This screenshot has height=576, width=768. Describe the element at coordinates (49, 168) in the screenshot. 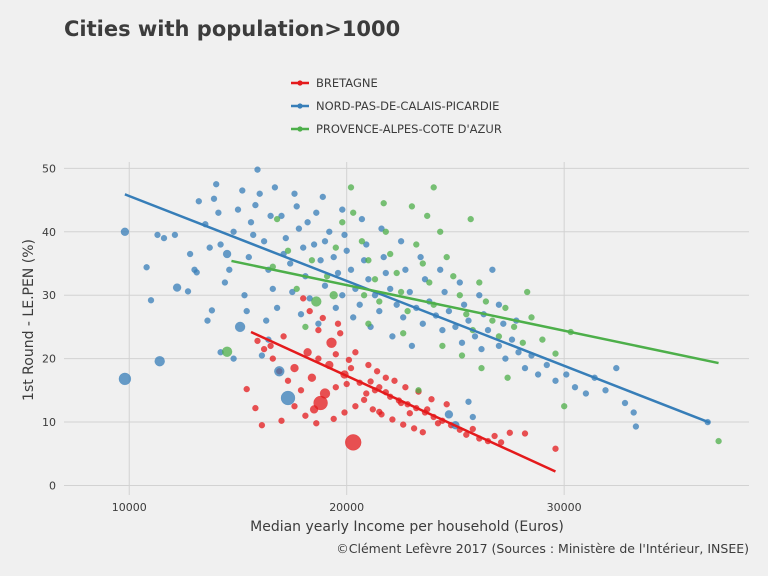

I see `y-tick-label: 50` at that location.